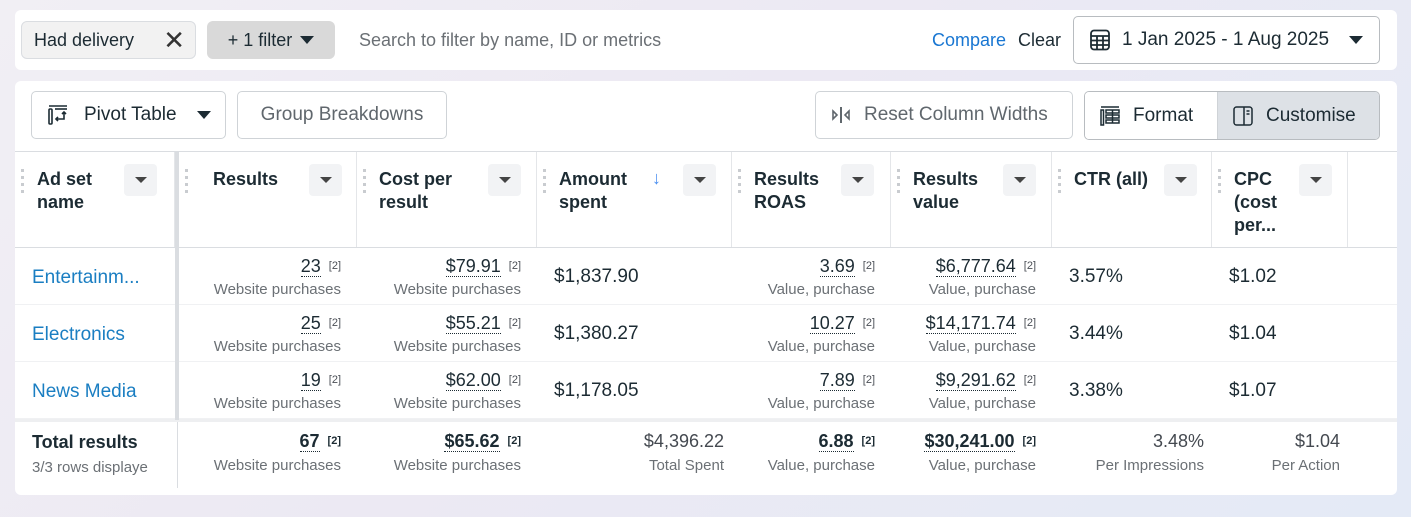  What do you see at coordinates (95, 199) in the screenshot?
I see `column-header-ad-set-name: Ad set name` at bounding box center [95, 199].